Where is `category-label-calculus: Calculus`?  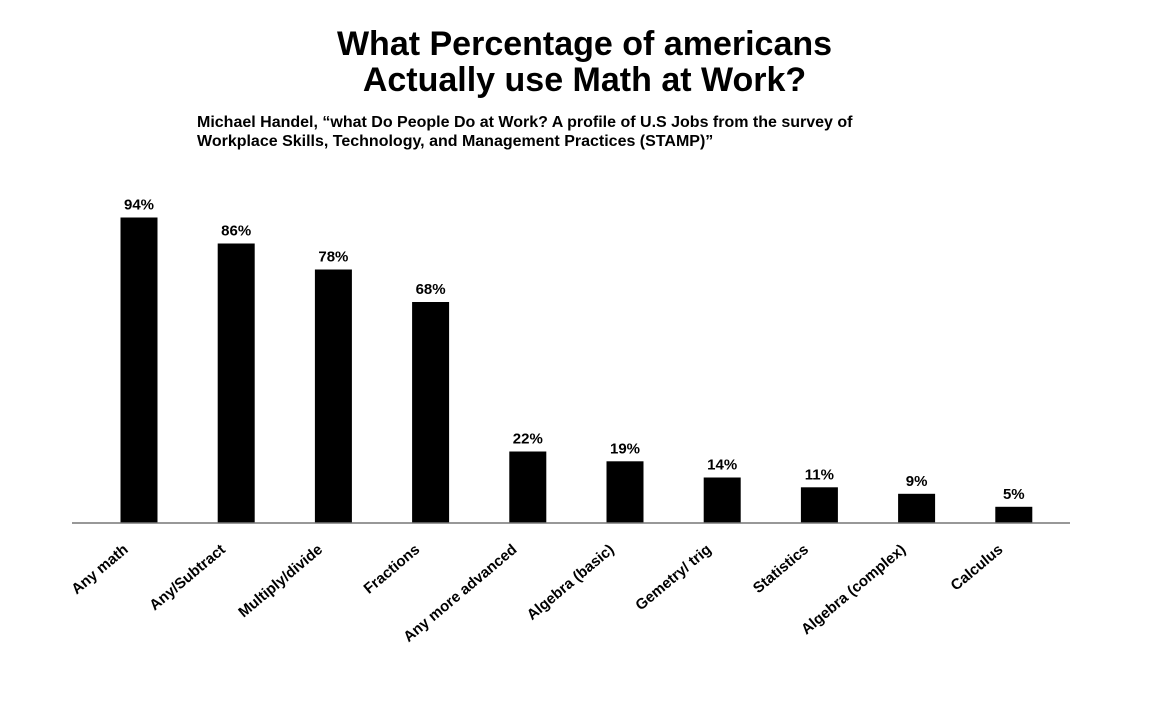
category-label-calculus: Calculus is located at coordinates (977, 567).